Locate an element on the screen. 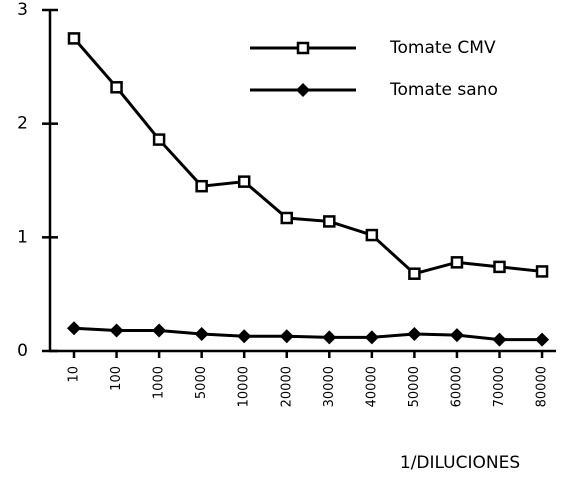 This screenshot has width=561, height=478. x-tick-label: 40000 is located at coordinates (371, 386).